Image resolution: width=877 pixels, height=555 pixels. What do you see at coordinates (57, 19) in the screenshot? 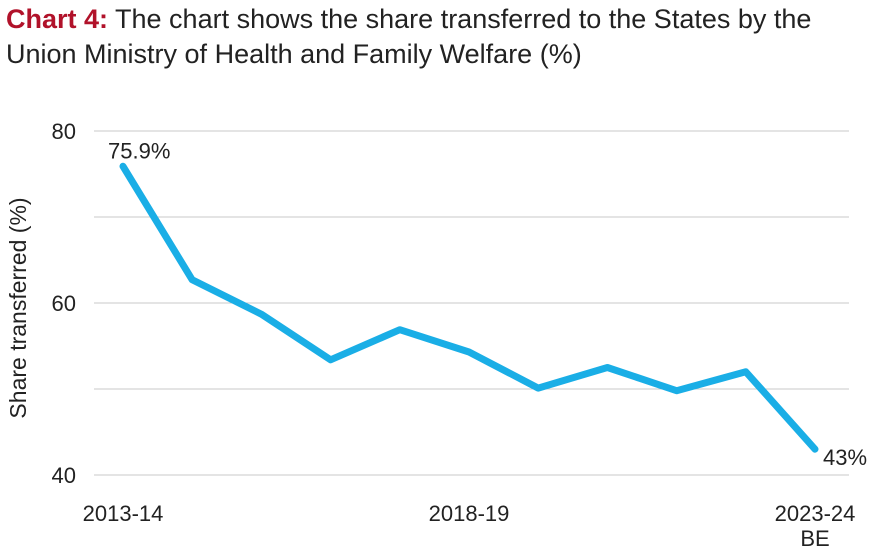
I see `chart-number: Chart 4:` at bounding box center [57, 19].